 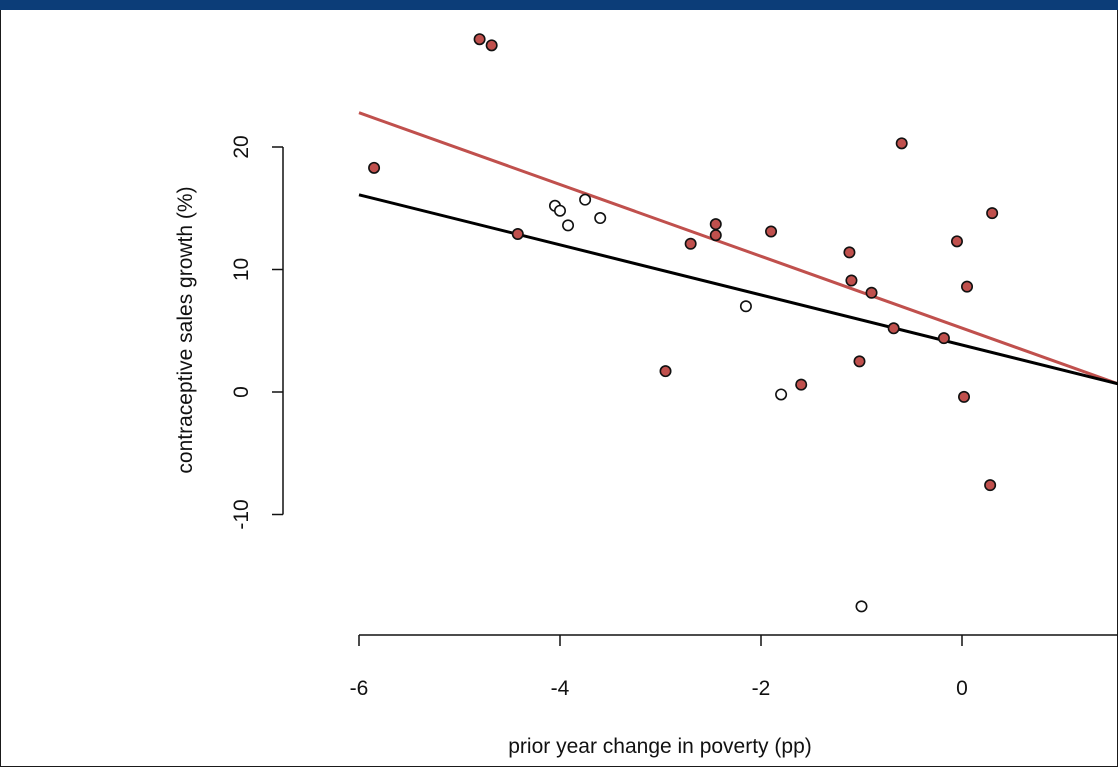 What do you see at coordinates (761, 688) in the screenshot?
I see `x-tick-label: -2` at bounding box center [761, 688].